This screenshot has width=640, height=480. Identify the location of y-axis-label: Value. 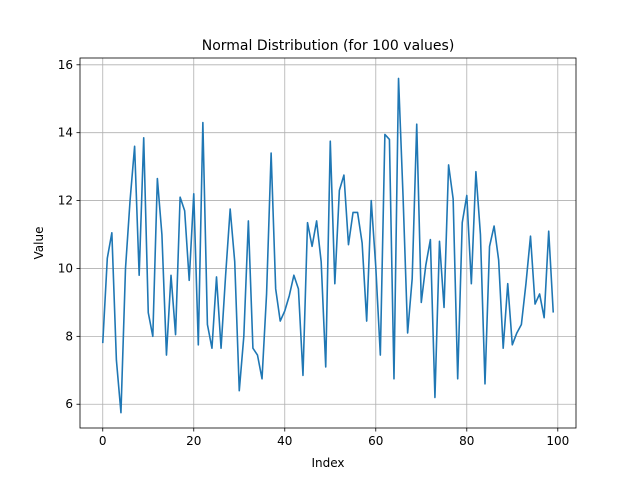
(39, 243).